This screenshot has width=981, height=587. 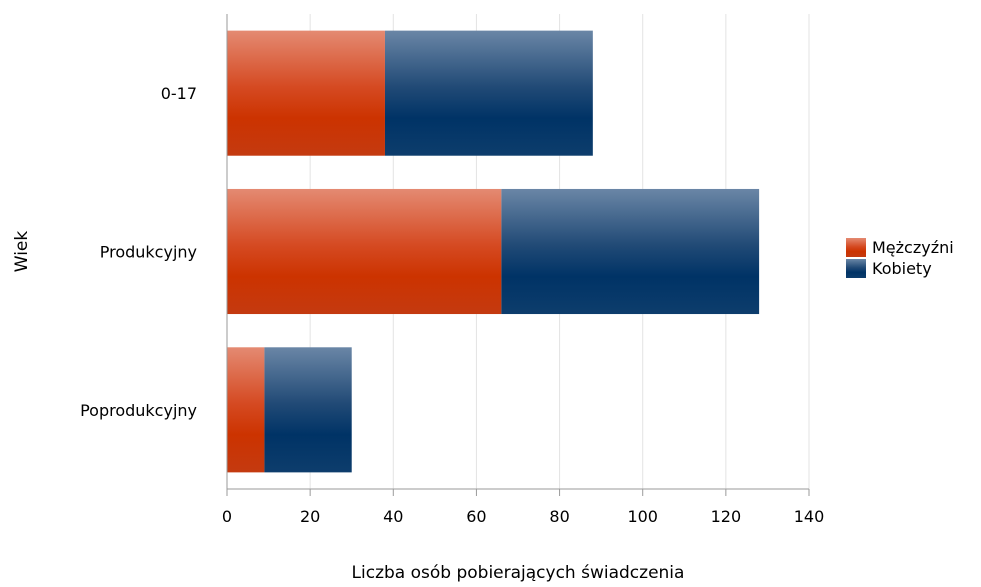 I want to click on legend-label-men: Mężczyźni, so click(x=913, y=247).